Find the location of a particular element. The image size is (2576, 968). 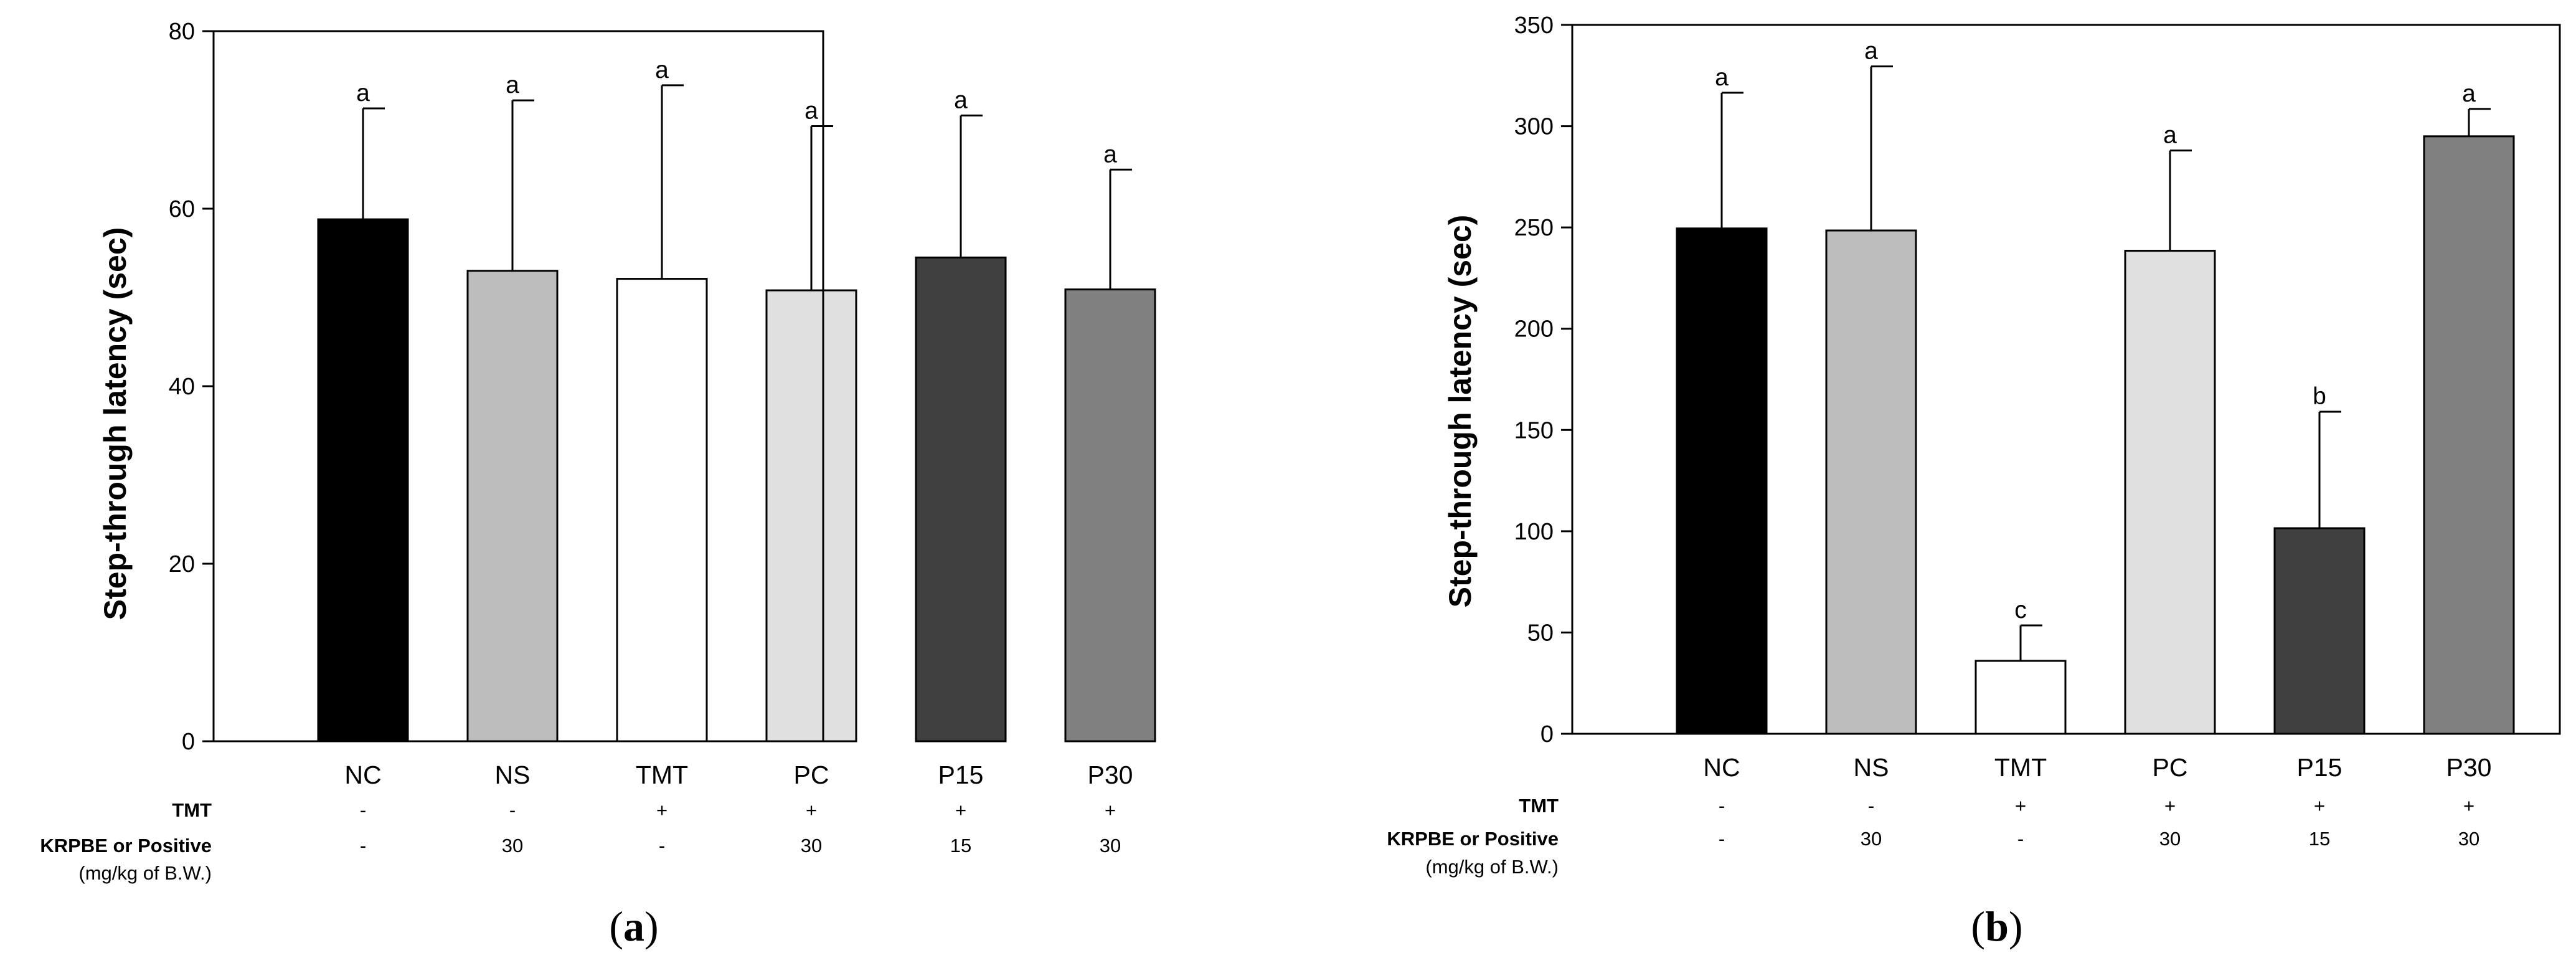

y-tick-label: 40 is located at coordinates (182, 387).